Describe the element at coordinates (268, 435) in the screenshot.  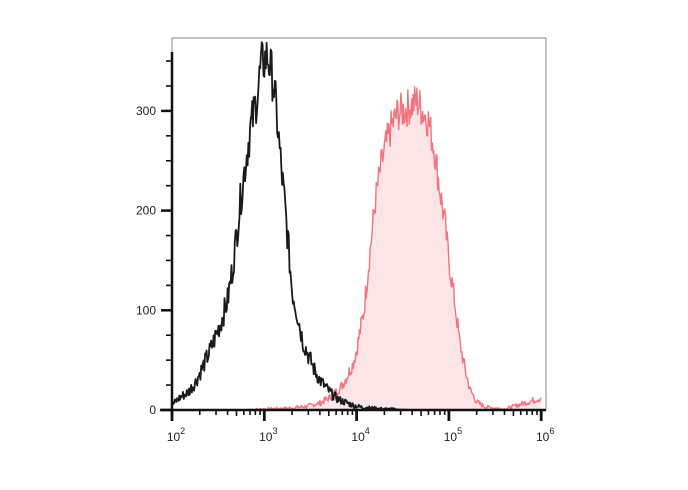
I see `x-tick-label: 10³` at that location.